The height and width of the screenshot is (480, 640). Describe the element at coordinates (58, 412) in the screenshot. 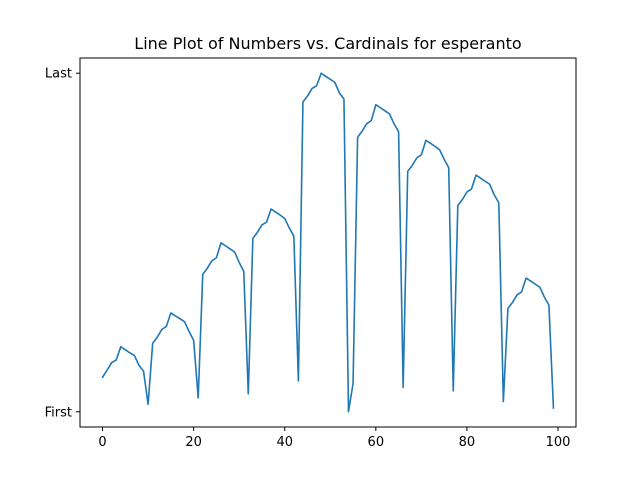

I see `y-tick-label-0: First` at that location.